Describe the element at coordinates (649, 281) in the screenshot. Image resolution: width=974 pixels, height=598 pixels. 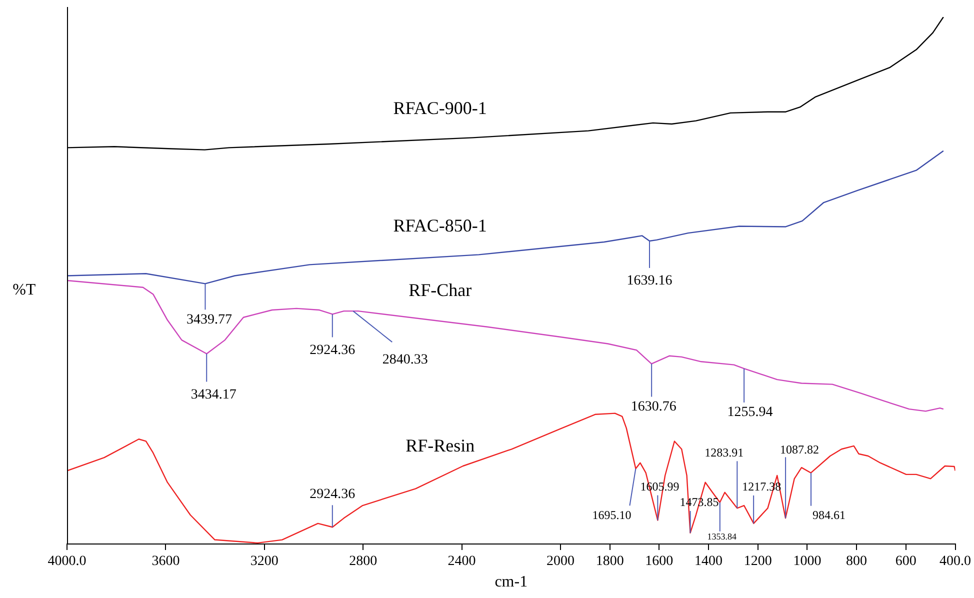
I see `annotation: 1639.16` at that location.